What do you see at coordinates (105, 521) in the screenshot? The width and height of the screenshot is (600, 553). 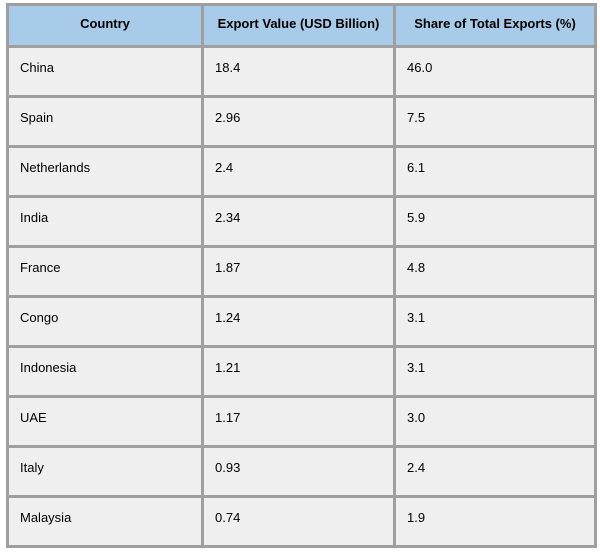 I see `country-cell: Malaysia` at bounding box center [105, 521].